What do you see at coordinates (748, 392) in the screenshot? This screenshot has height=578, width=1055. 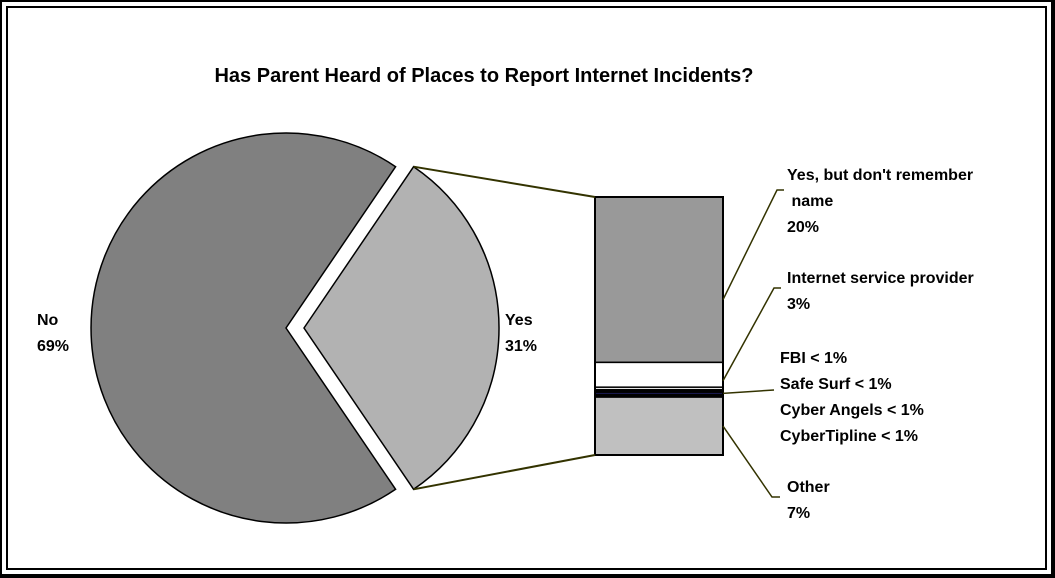 I see `leader-small-items` at bounding box center [748, 392].